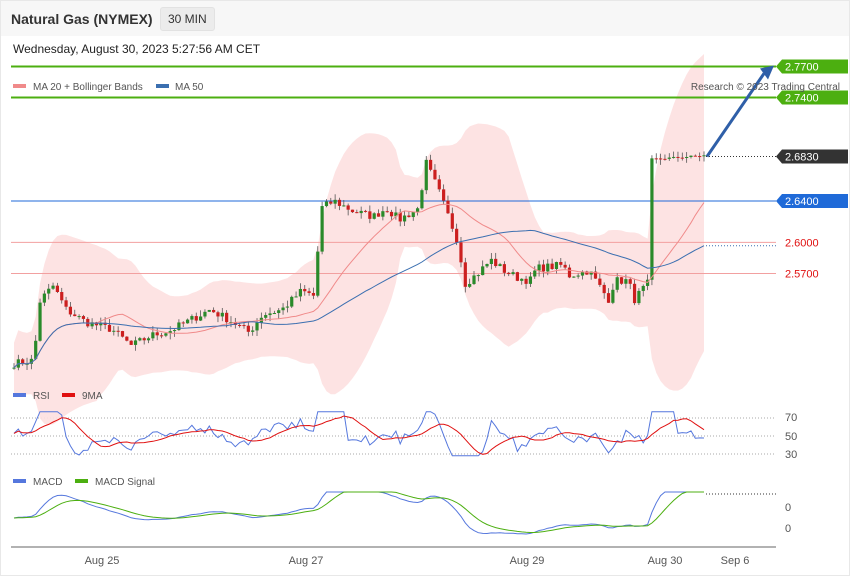 Image resolution: width=850 pixels, height=576 pixels. What do you see at coordinates (187, 19) in the screenshot?
I see `timeframe-badge: 30 MIN` at bounding box center [187, 19].